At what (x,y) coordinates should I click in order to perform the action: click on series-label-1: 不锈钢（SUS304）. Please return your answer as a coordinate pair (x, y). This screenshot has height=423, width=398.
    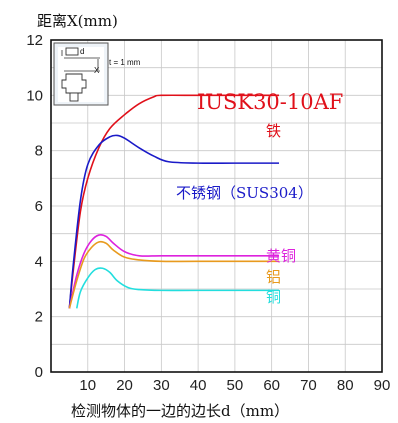
    Looking at the image, I should click on (244, 193).